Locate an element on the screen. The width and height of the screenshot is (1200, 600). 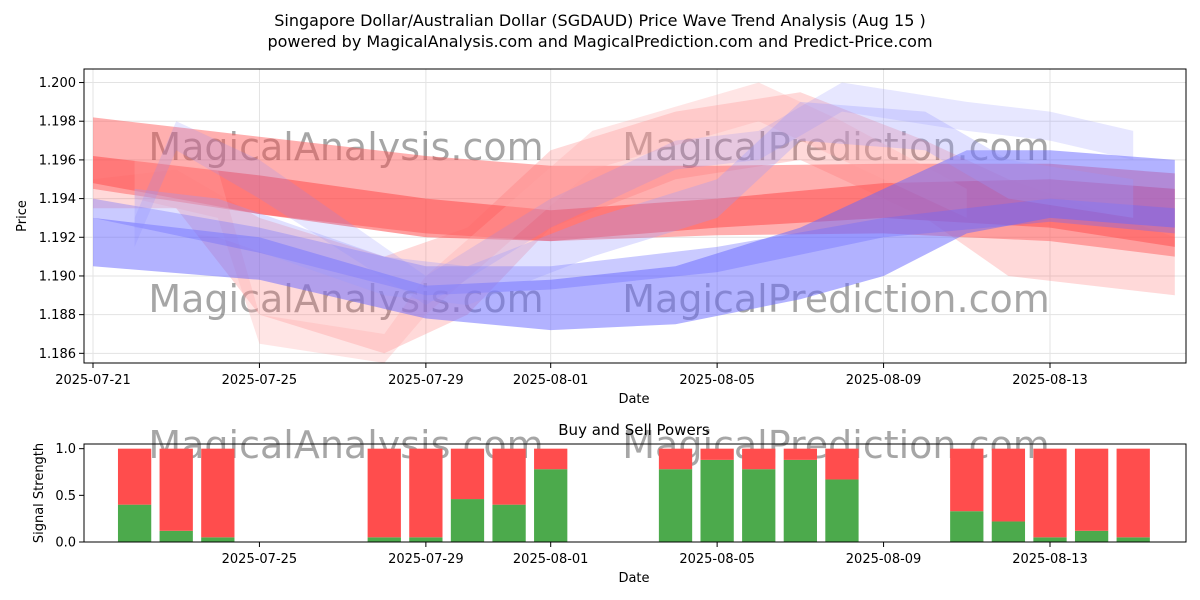
main-y-ticks: 1.186 1.188 1.190 1.192 1.194 1.196 1.198 1.200 is located at coordinates (61, 219).